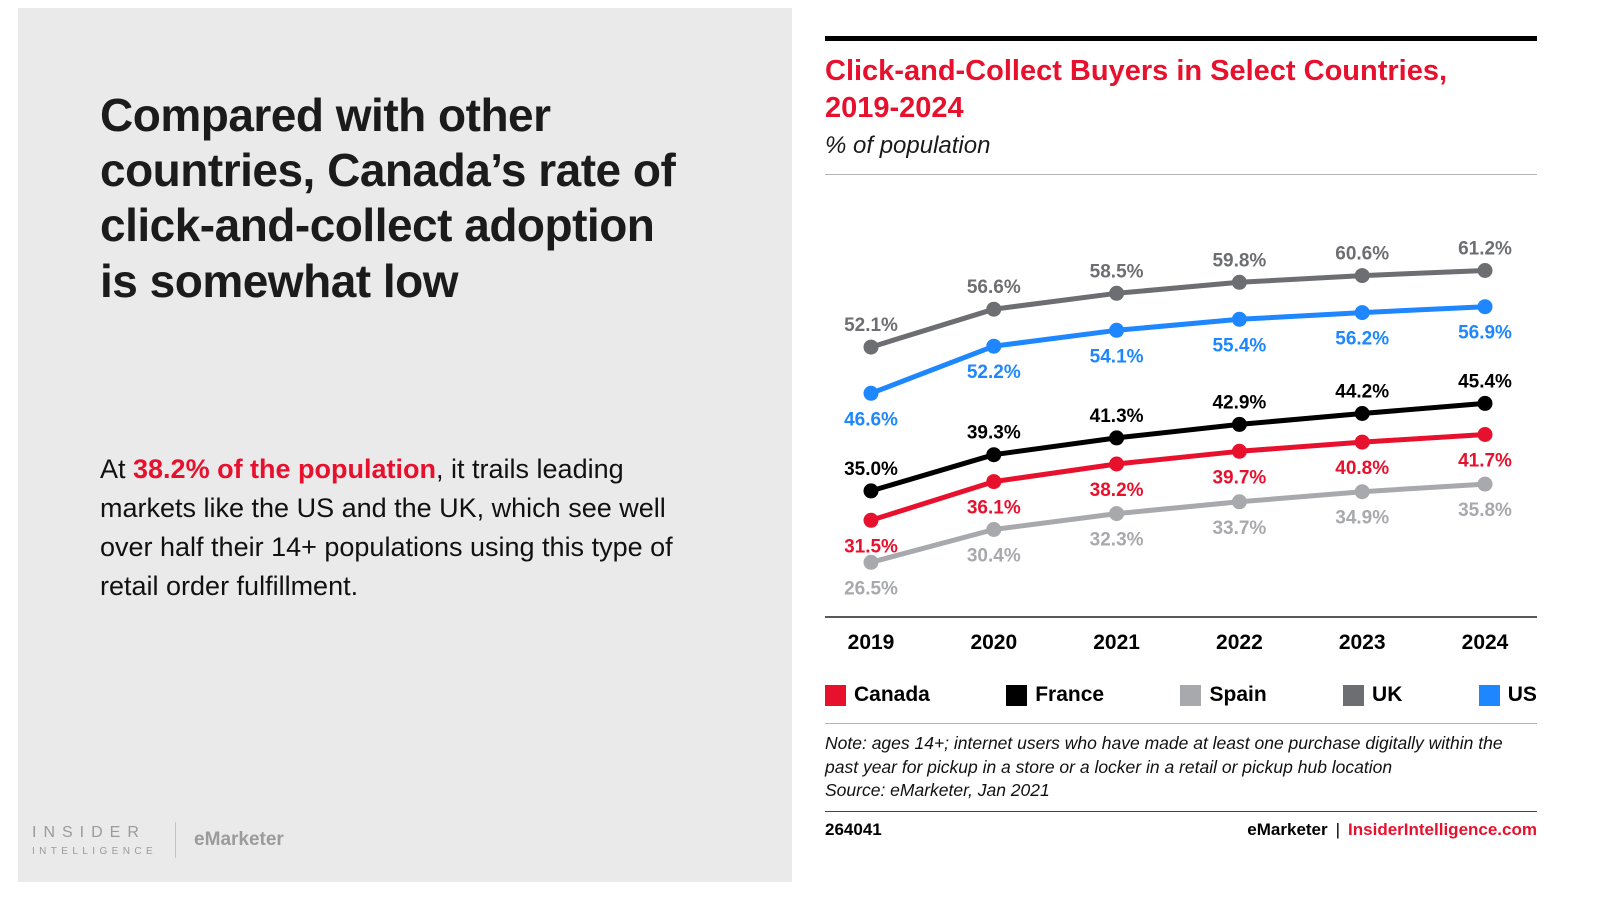 The height and width of the screenshot is (900, 1600). What do you see at coordinates (1485, 381) in the screenshot?
I see `svg-text: 45.4%` at bounding box center [1485, 381].